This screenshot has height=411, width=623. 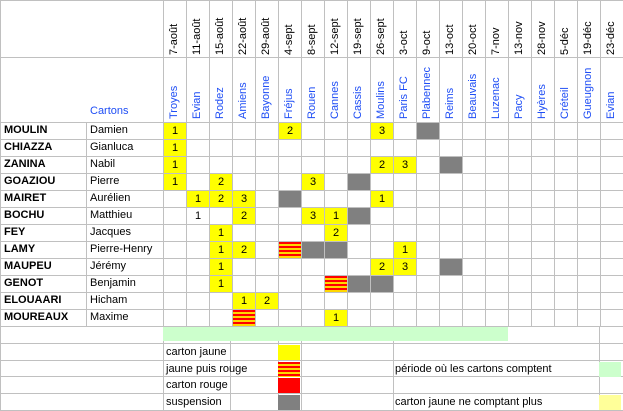 I want to click on opponent-0: Troyes, so click(x=174, y=102).